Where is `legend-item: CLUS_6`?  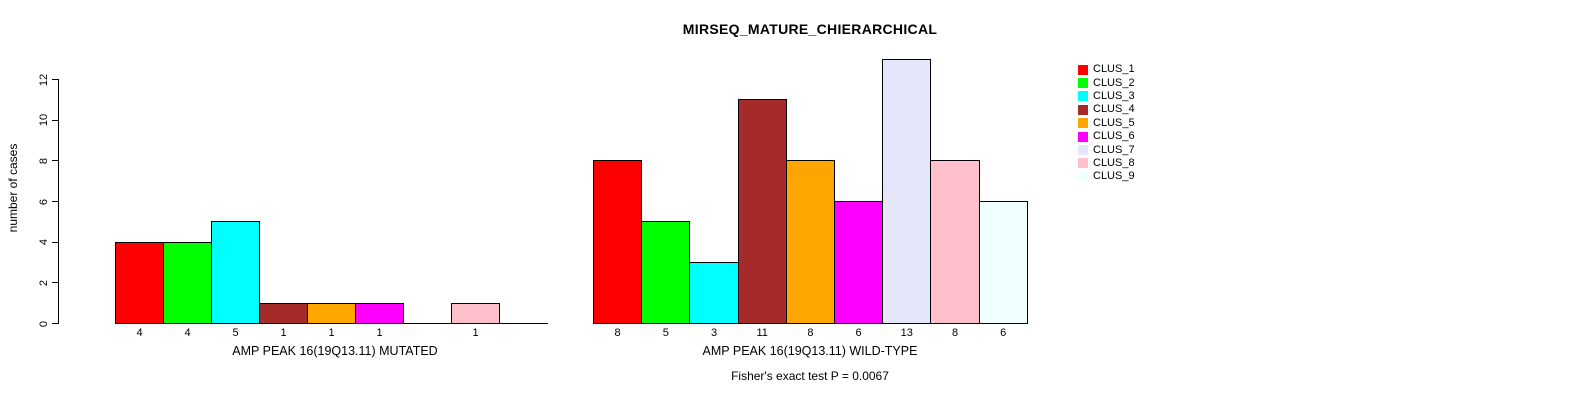
legend-item: CLUS_6 is located at coordinates (1106, 136).